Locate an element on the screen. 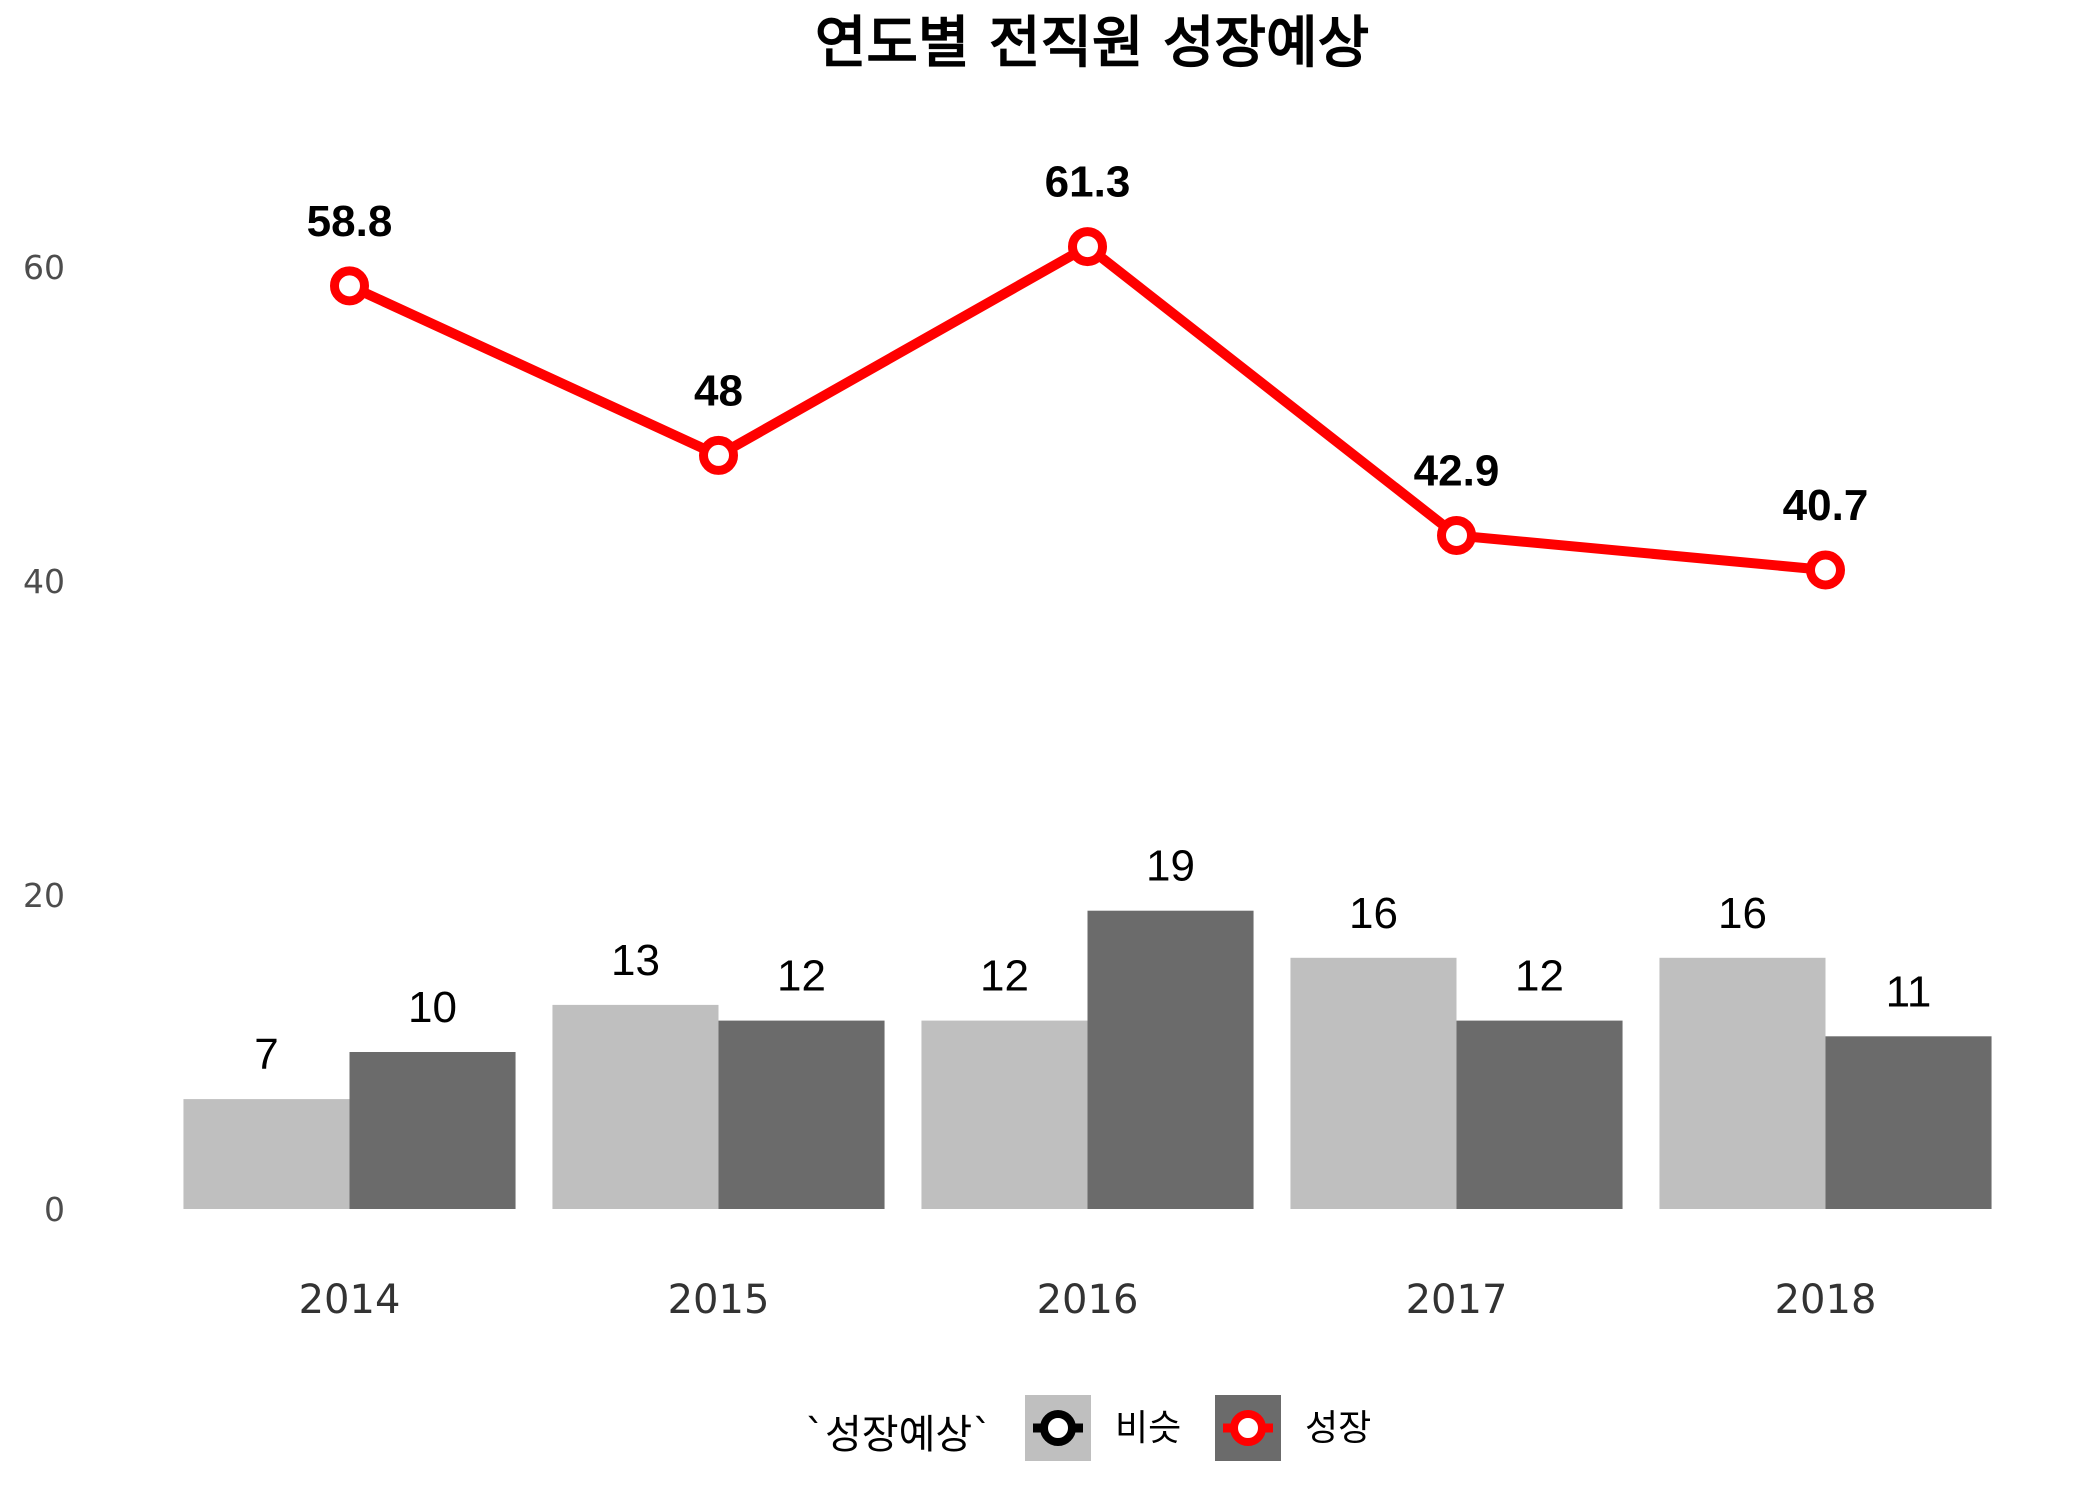  x-tick-label: 2016 is located at coordinates (1088, 1300).